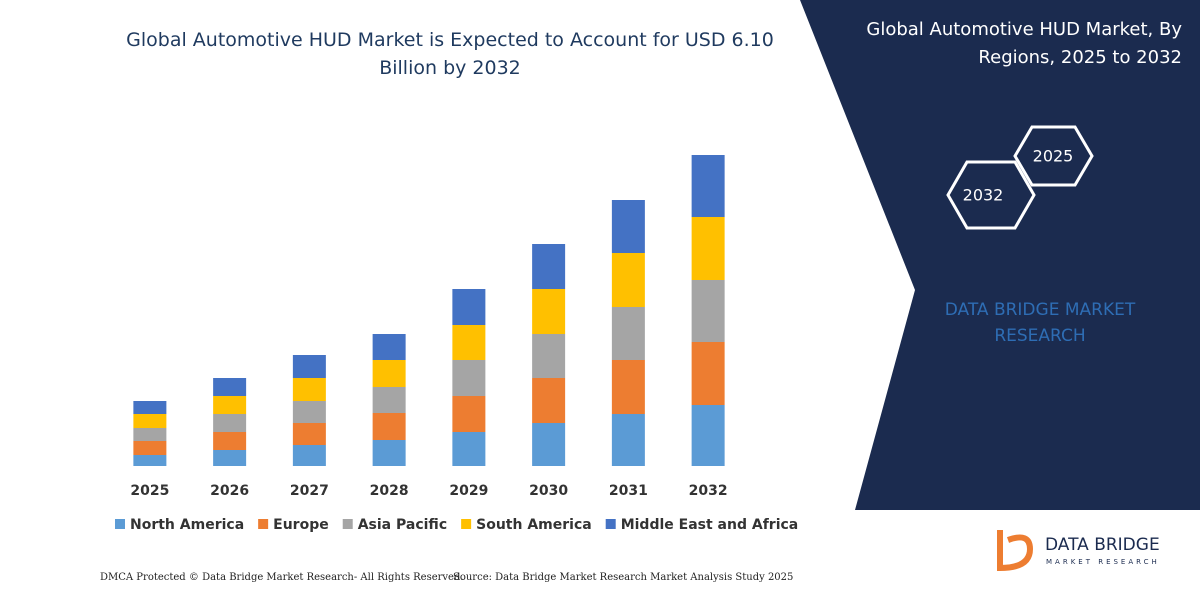 Image resolution: width=1200 pixels, height=600 pixels. Describe the element at coordinates (1040, 323) in the screenshot. I see `brand: DATA BRIDGE MARKET RESEARCH` at that location.